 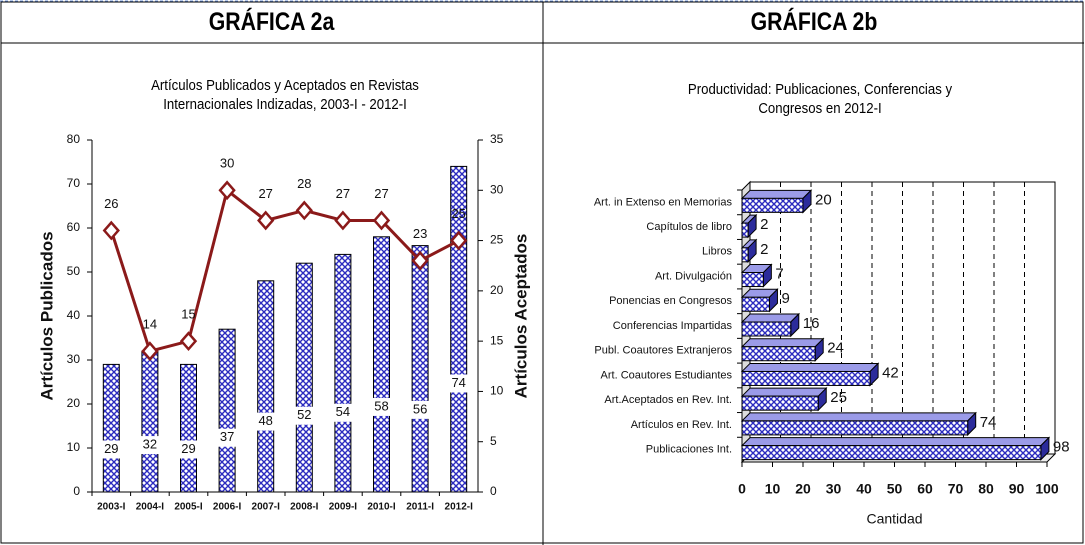 What do you see at coordinates (304, 507) in the screenshot?
I see `x-tick-label: 2008-I` at bounding box center [304, 507].